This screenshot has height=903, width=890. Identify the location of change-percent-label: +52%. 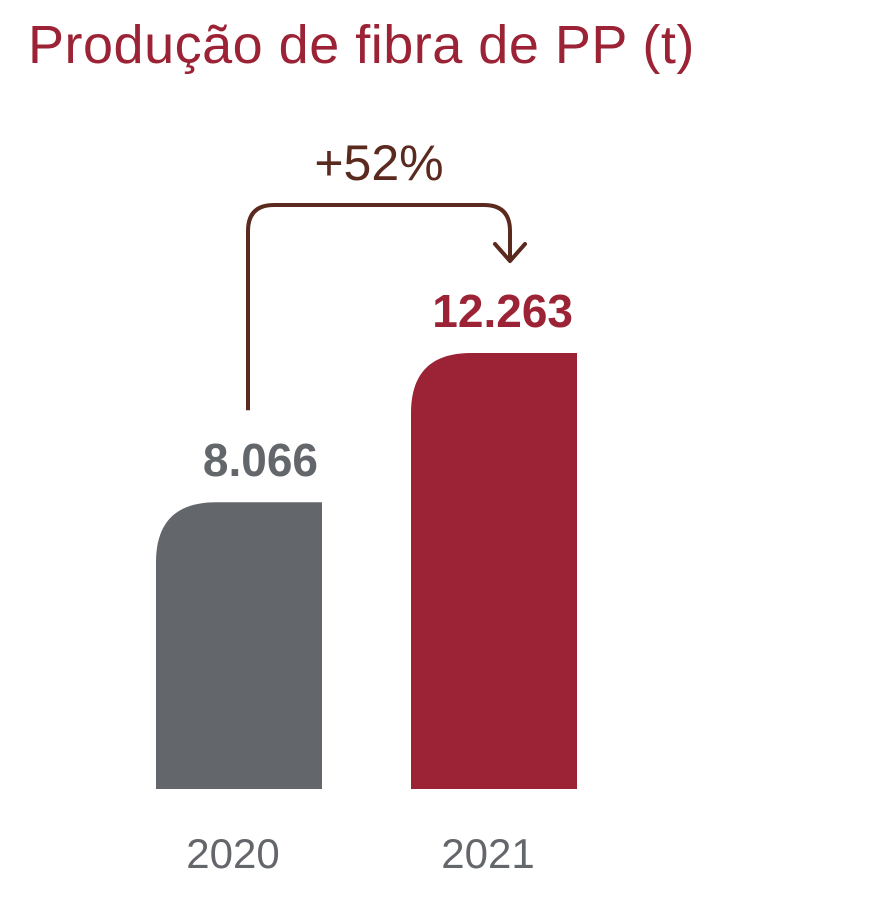
(378, 163).